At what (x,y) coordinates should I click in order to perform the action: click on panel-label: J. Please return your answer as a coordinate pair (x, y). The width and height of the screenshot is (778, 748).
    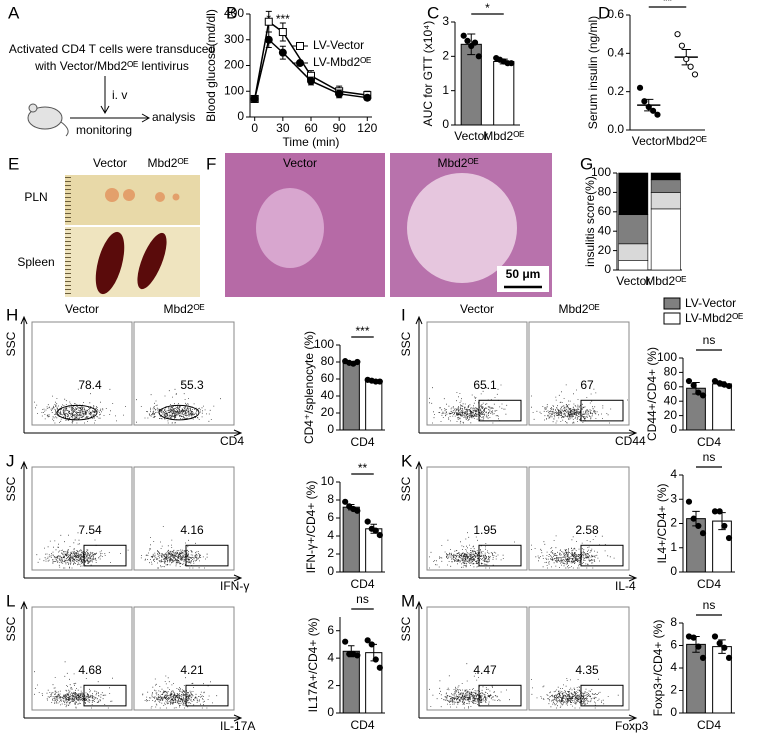
    Looking at the image, I should click on (10, 460).